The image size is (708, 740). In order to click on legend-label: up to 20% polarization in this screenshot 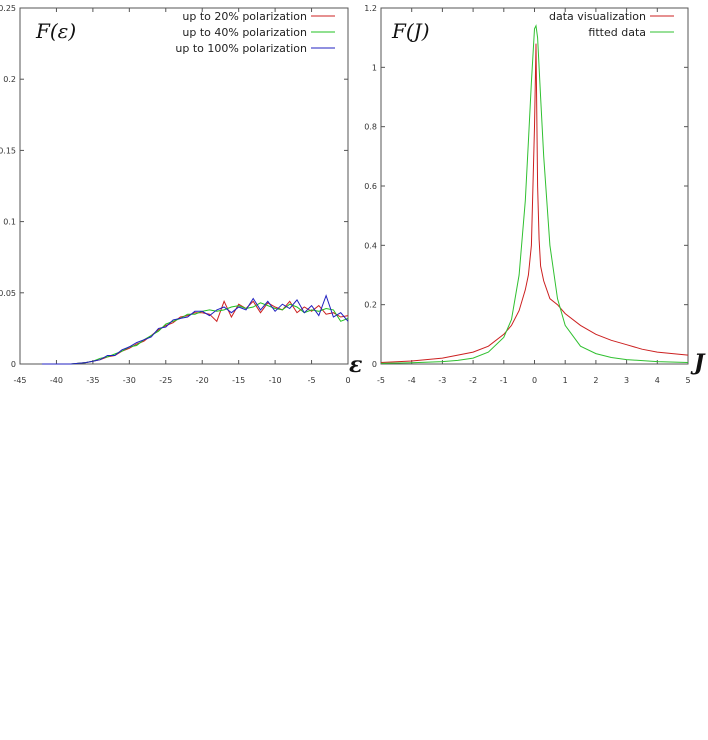, I will do `click(244, 16)`.